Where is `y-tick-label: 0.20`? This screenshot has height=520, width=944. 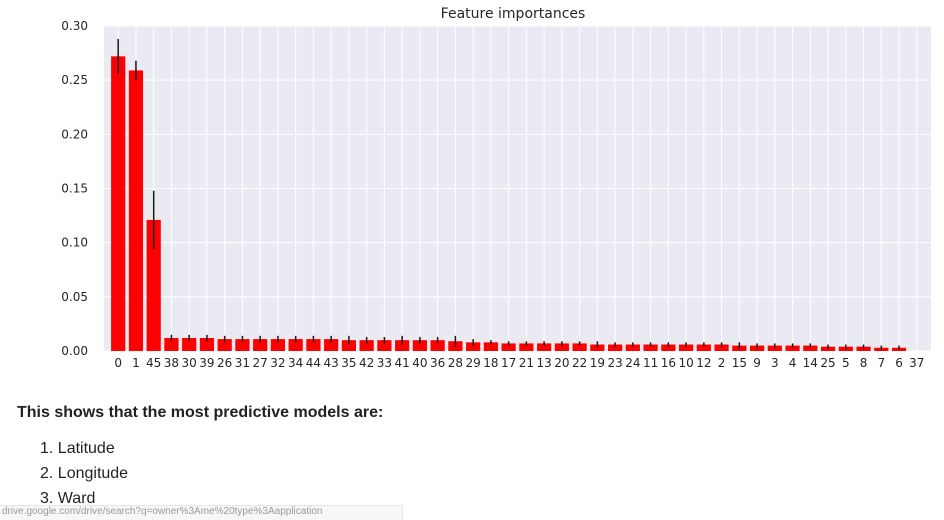
y-tick-label: 0.20 is located at coordinates (74, 134).